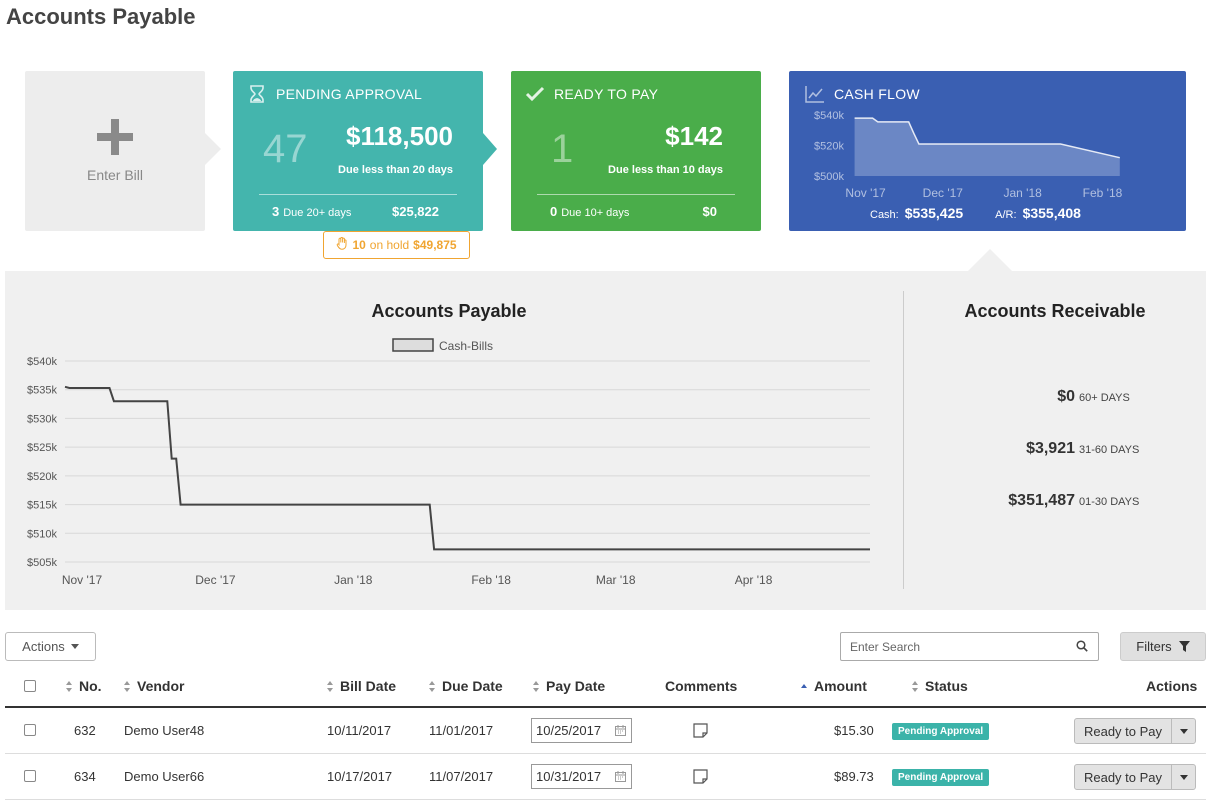 The height and width of the screenshot is (803, 1209). I want to click on enter-bill-card: Enter Bill, so click(123, 151).